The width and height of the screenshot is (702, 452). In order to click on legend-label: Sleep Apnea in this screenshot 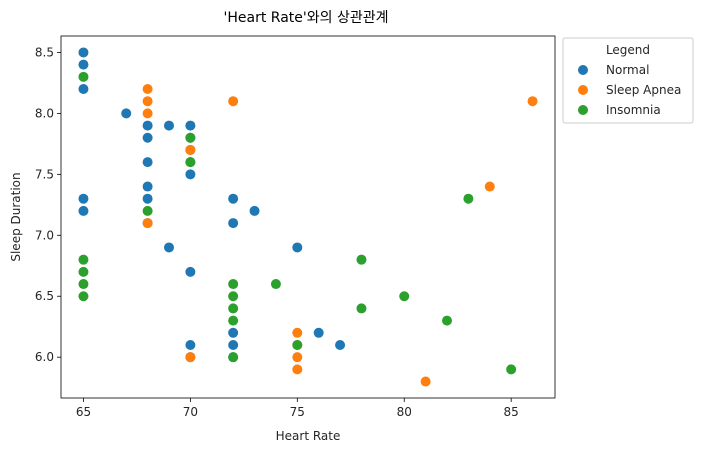, I will do `click(643, 90)`.